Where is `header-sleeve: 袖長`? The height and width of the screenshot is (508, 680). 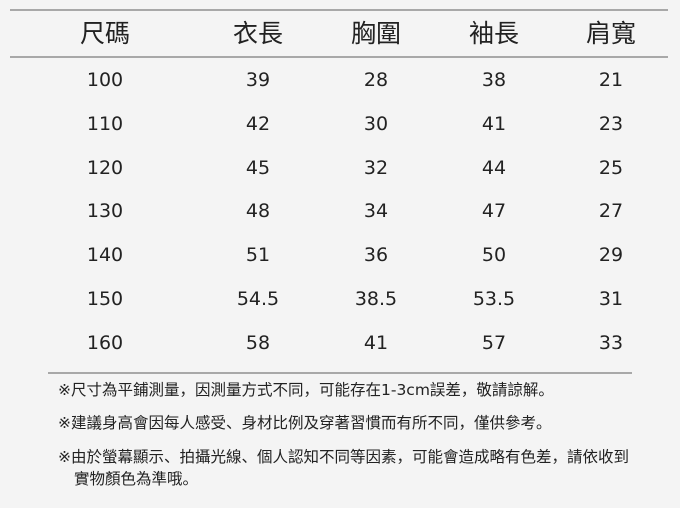 header-sleeve: 袖長 is located at coordinates (493, 33).